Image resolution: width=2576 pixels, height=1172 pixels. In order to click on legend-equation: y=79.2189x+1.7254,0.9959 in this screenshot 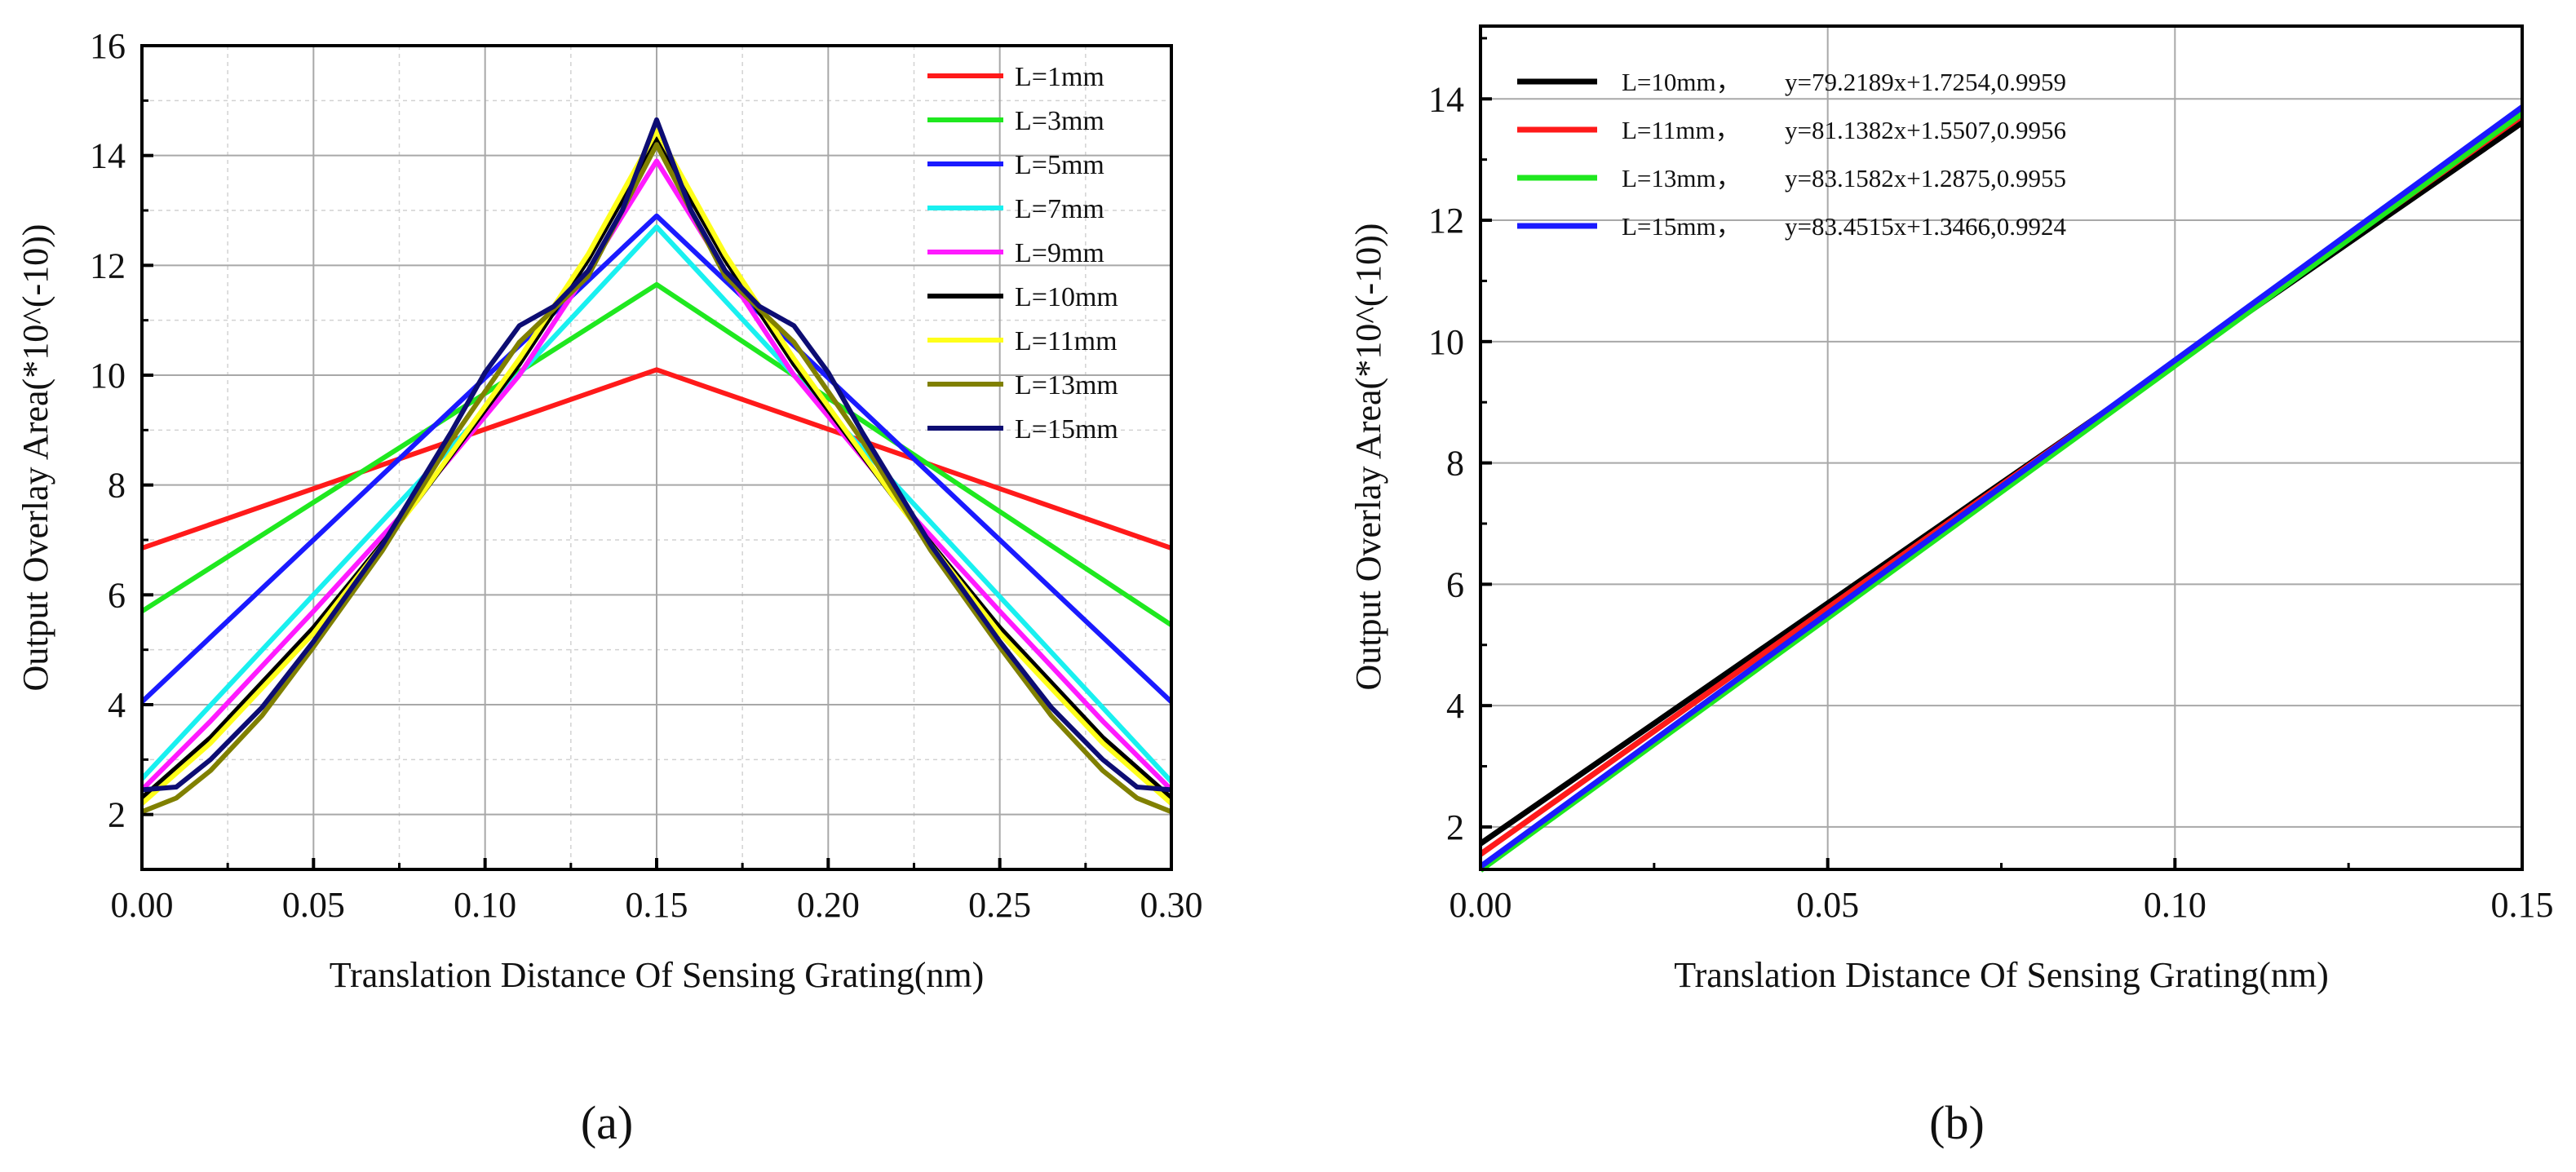, I will do `click(1925, 82)`.